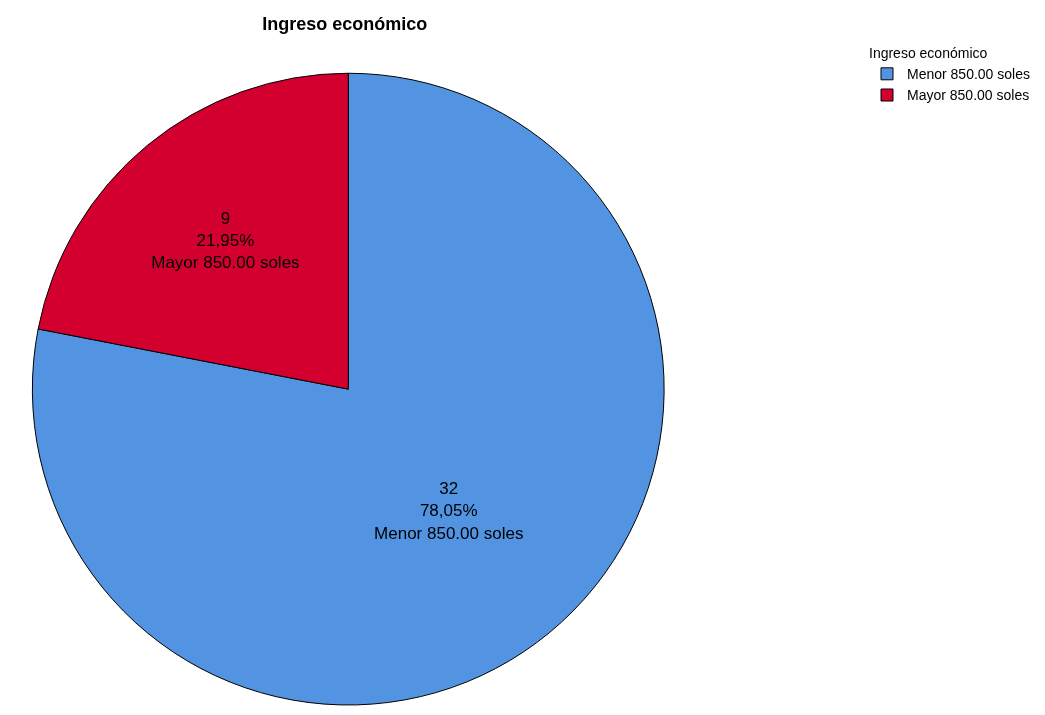 The image size is (1045, 715). I want to click on data-label: 32 78,05% Menor 850.00 soles, so click(449, 511).